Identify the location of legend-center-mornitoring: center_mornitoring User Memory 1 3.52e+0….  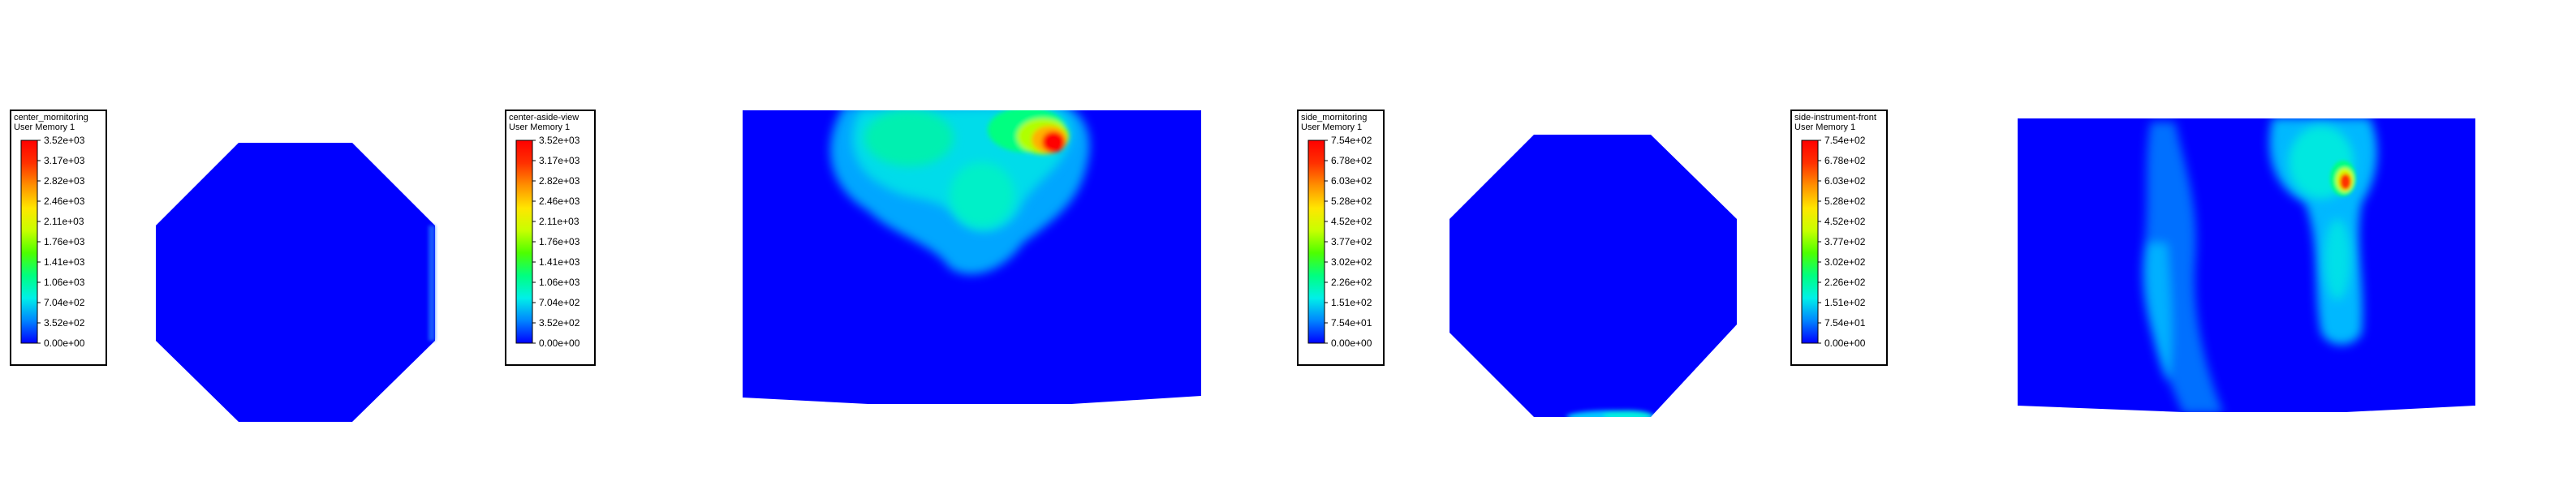
(59, 238).